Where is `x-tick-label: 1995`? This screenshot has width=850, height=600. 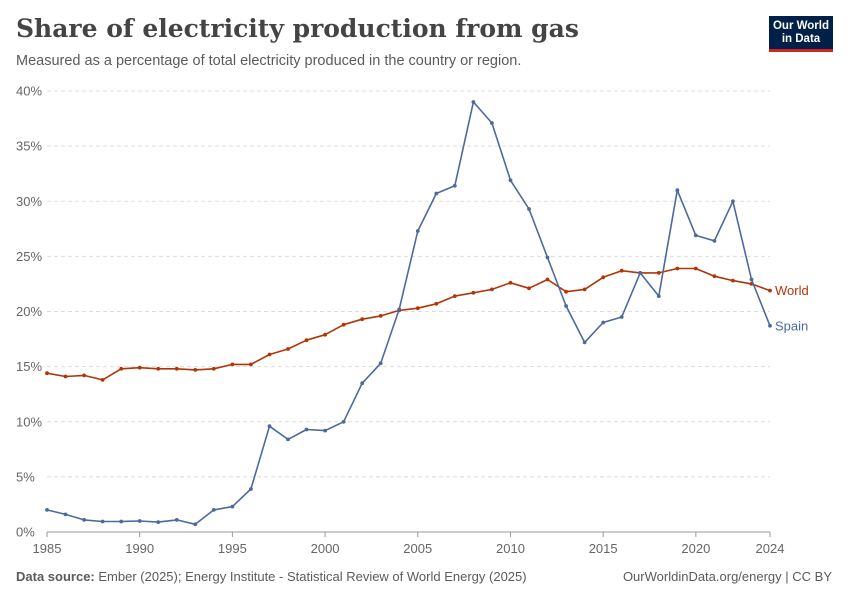
x-tick-label: 1995 is located at coordinates (232, 548).